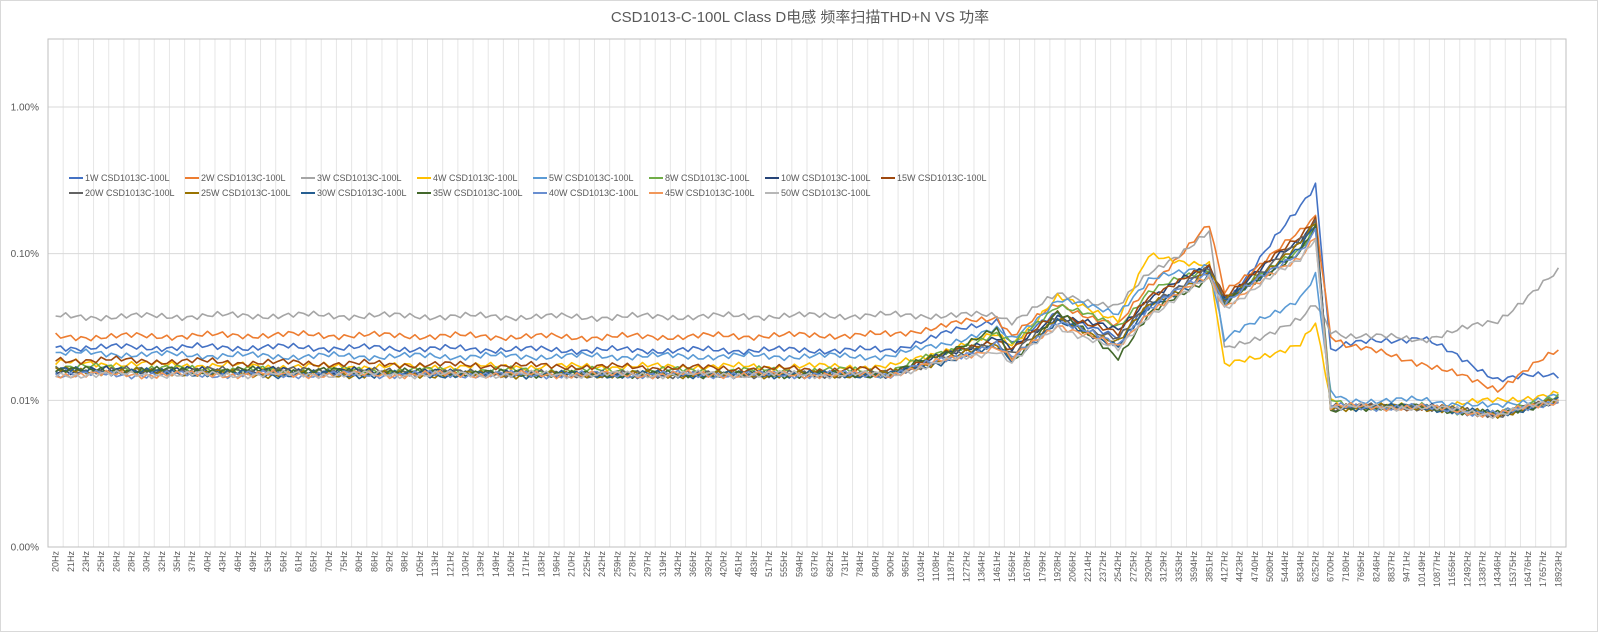 This screenshot has height=633, width=1598. I want to click on x-tick-label: 366Hz, so click(693, 564).